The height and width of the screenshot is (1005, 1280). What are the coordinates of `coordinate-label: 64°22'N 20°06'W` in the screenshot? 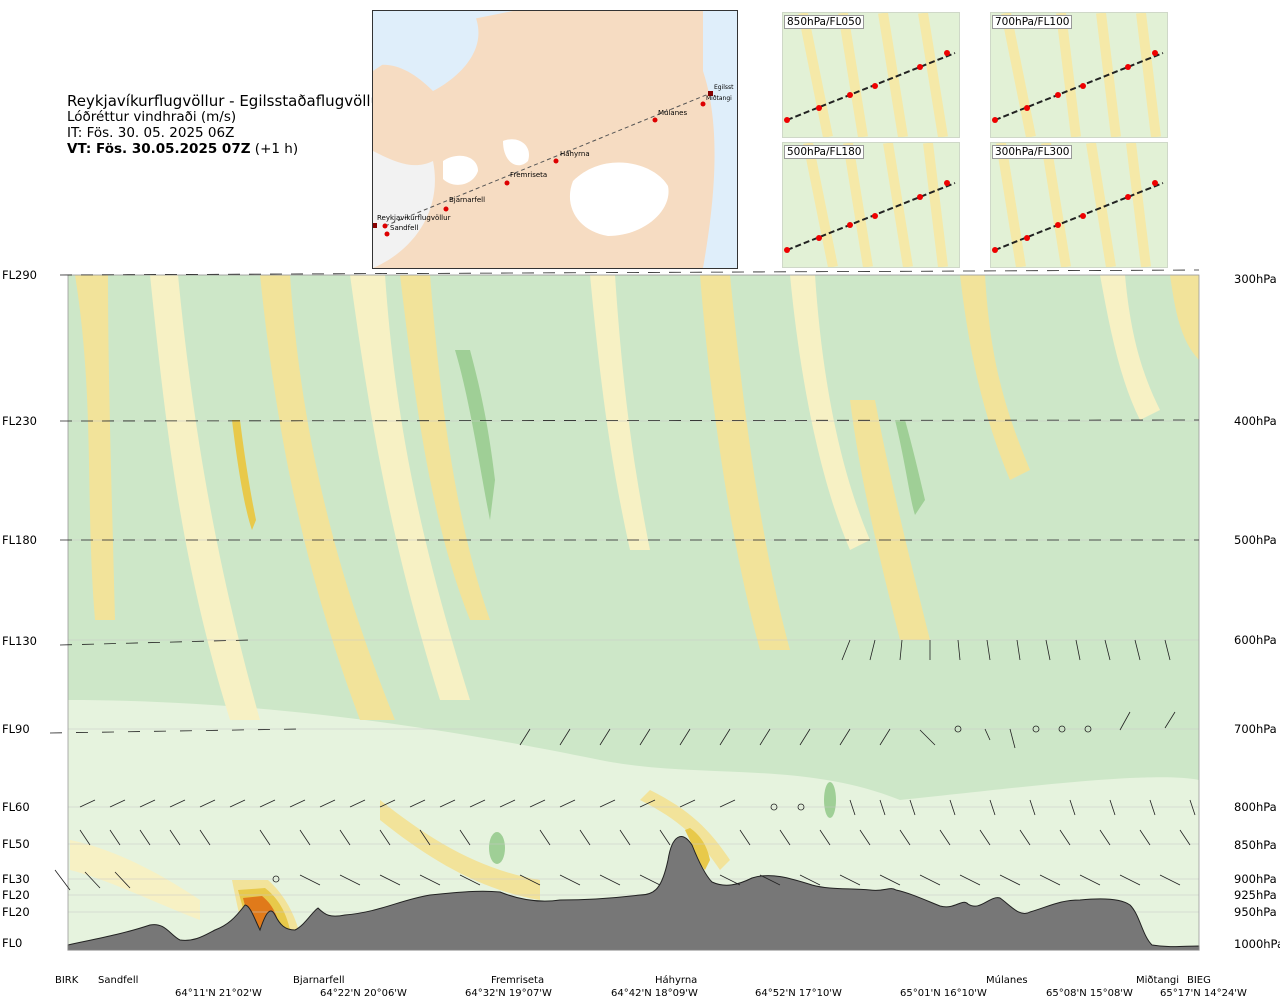 It's located at (363, 993).